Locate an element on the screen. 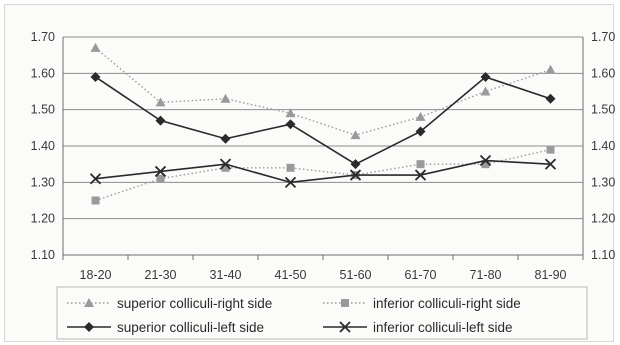 Image resolution: width=620 pixels, height=345 pixels. x-tick-label: 61-70 is located at coordinates (421, 275).